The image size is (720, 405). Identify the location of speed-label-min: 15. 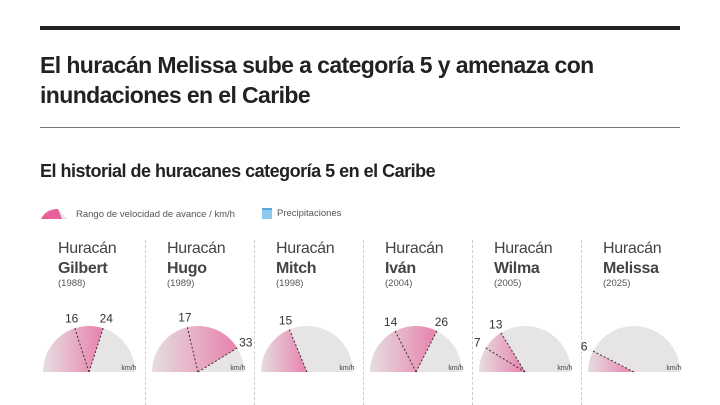
(286, 320).